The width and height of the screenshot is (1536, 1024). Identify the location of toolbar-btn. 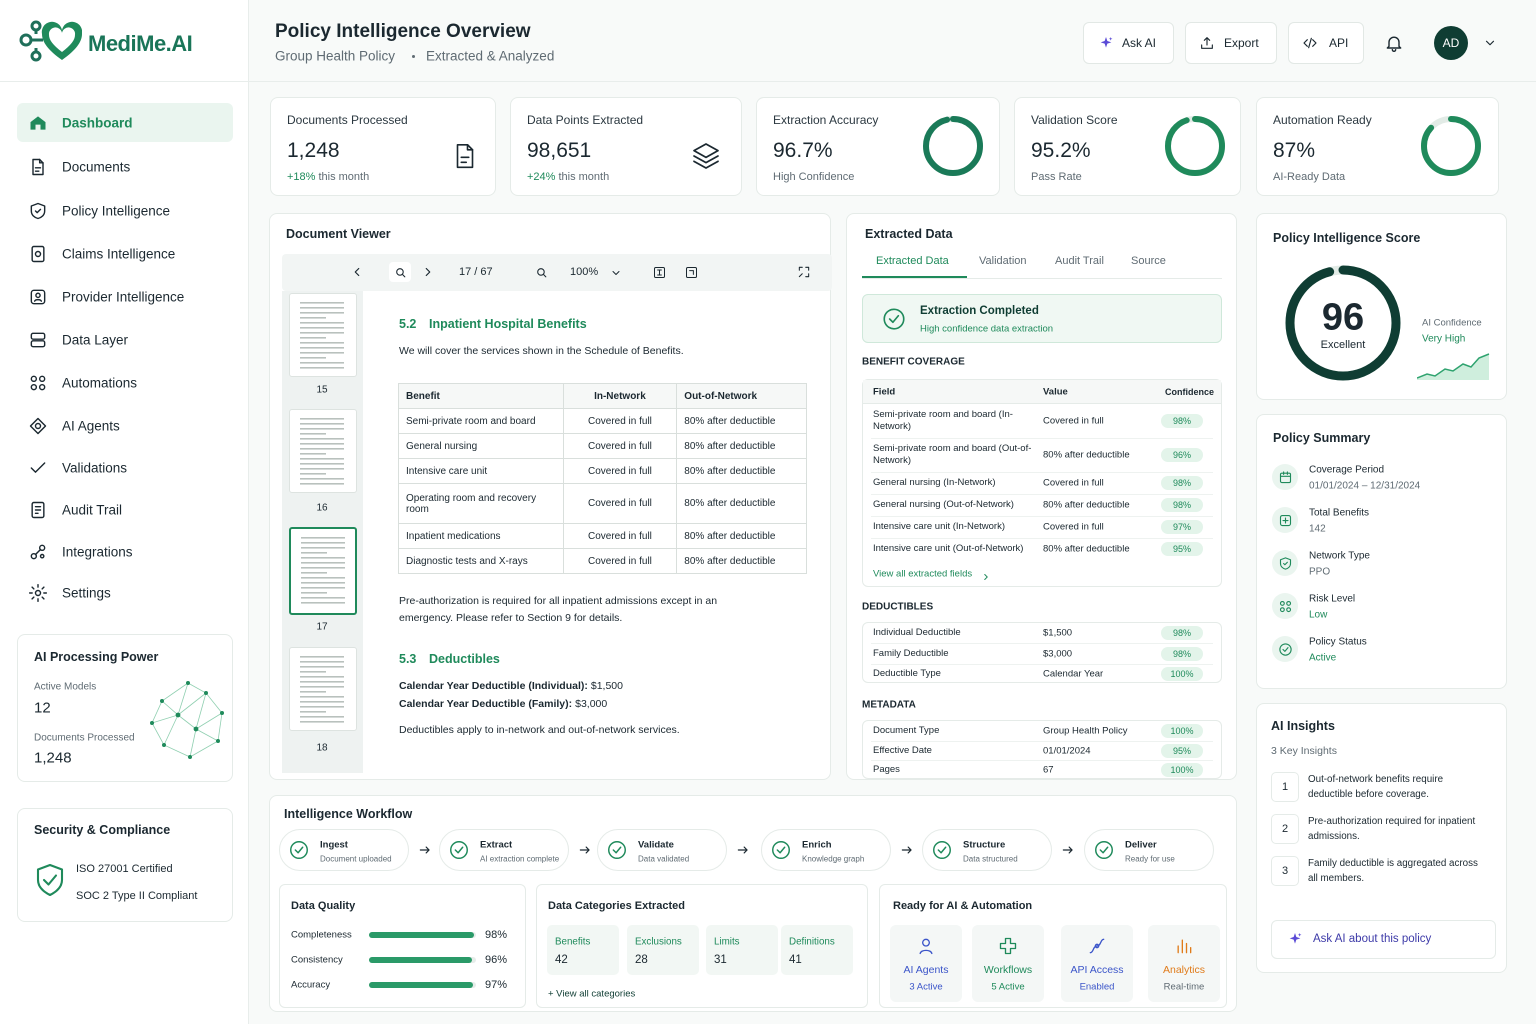
(400, 272).